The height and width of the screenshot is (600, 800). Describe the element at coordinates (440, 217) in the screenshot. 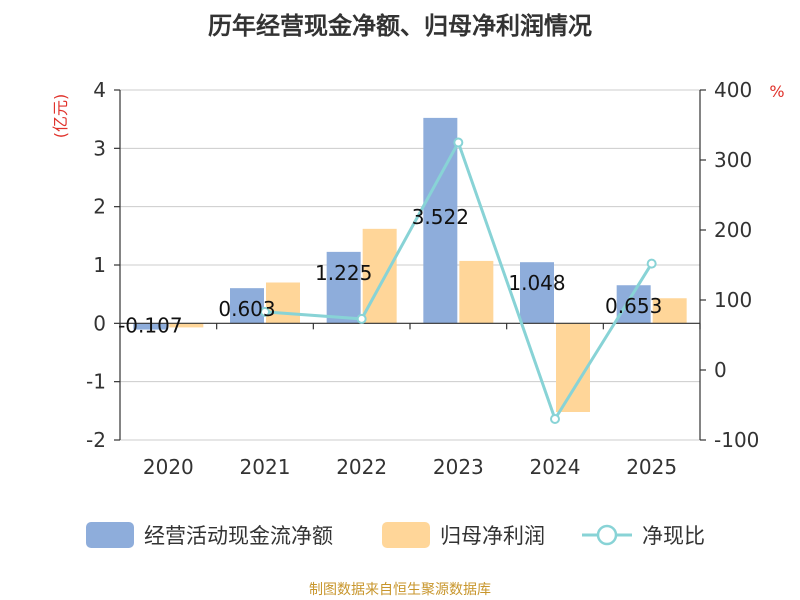

I see `cashflow-data-label: 3.522` at that location.